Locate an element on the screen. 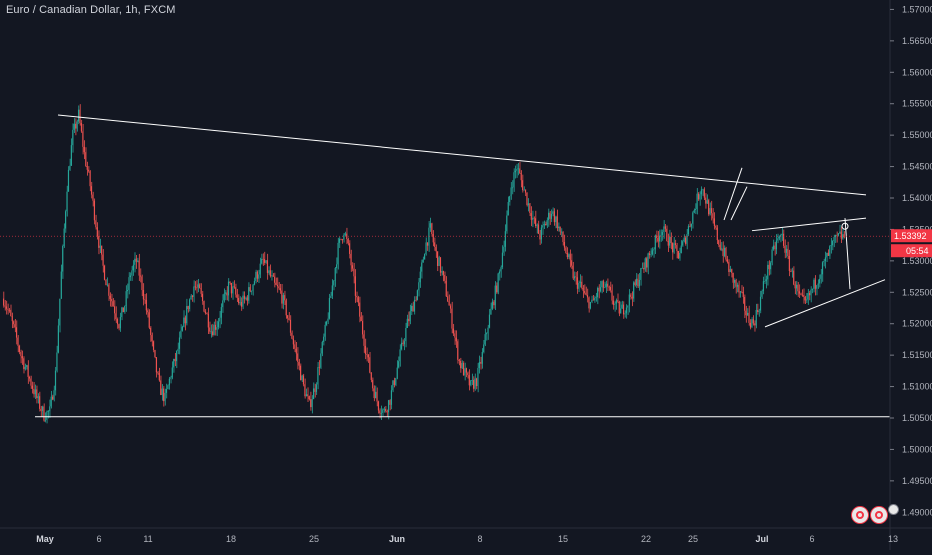 The image size is (932, 555). flag-line-b is located at coordinates (739, 203).